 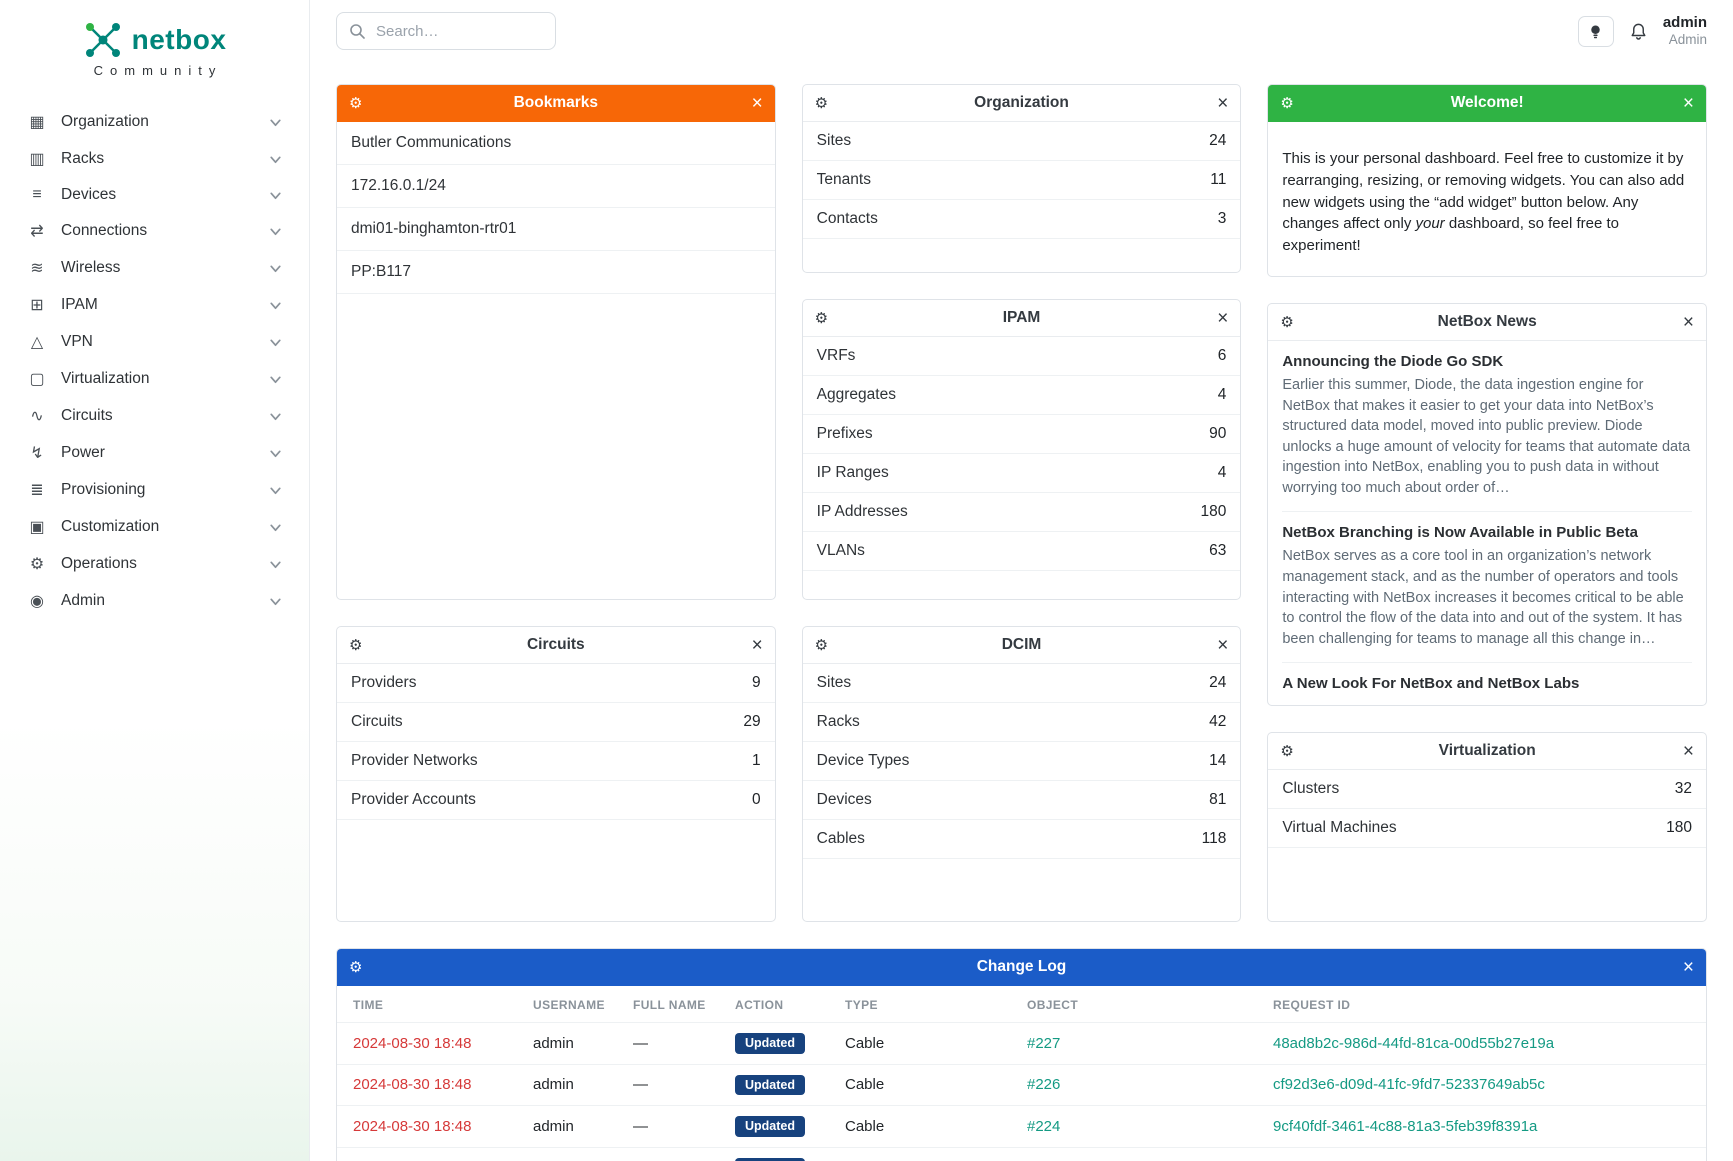 I want to click on stat-count: 90, so click(x=1218, y=433).